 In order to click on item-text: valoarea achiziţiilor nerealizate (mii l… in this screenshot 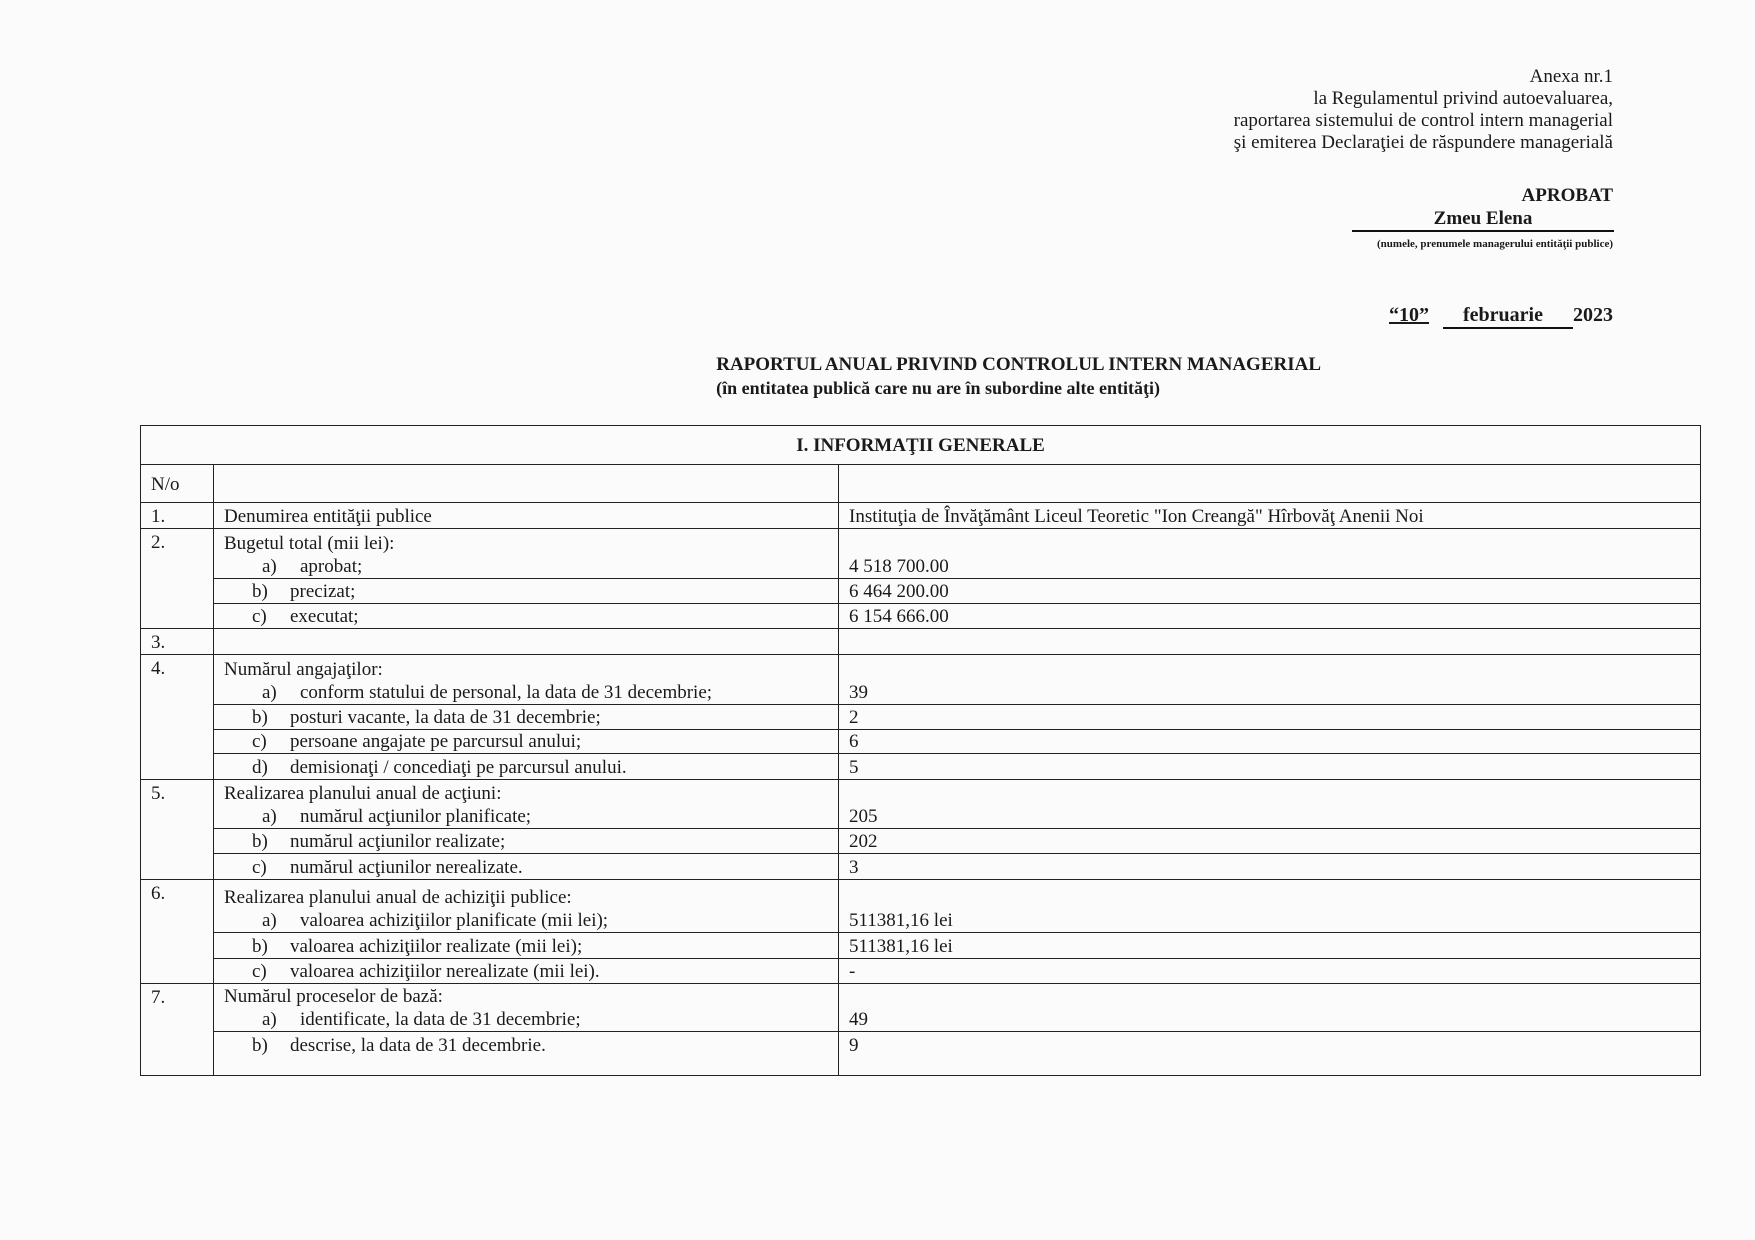, I will do `click(445, 971)`.